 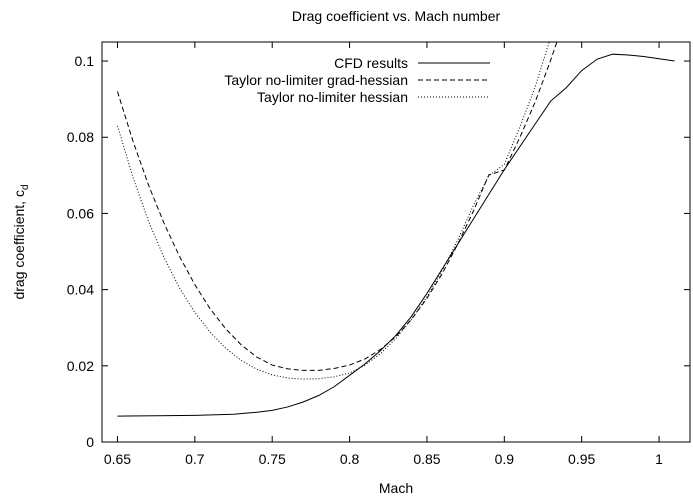 I want to click on x-tick-label: 0.65, so click(x=117, y=459).